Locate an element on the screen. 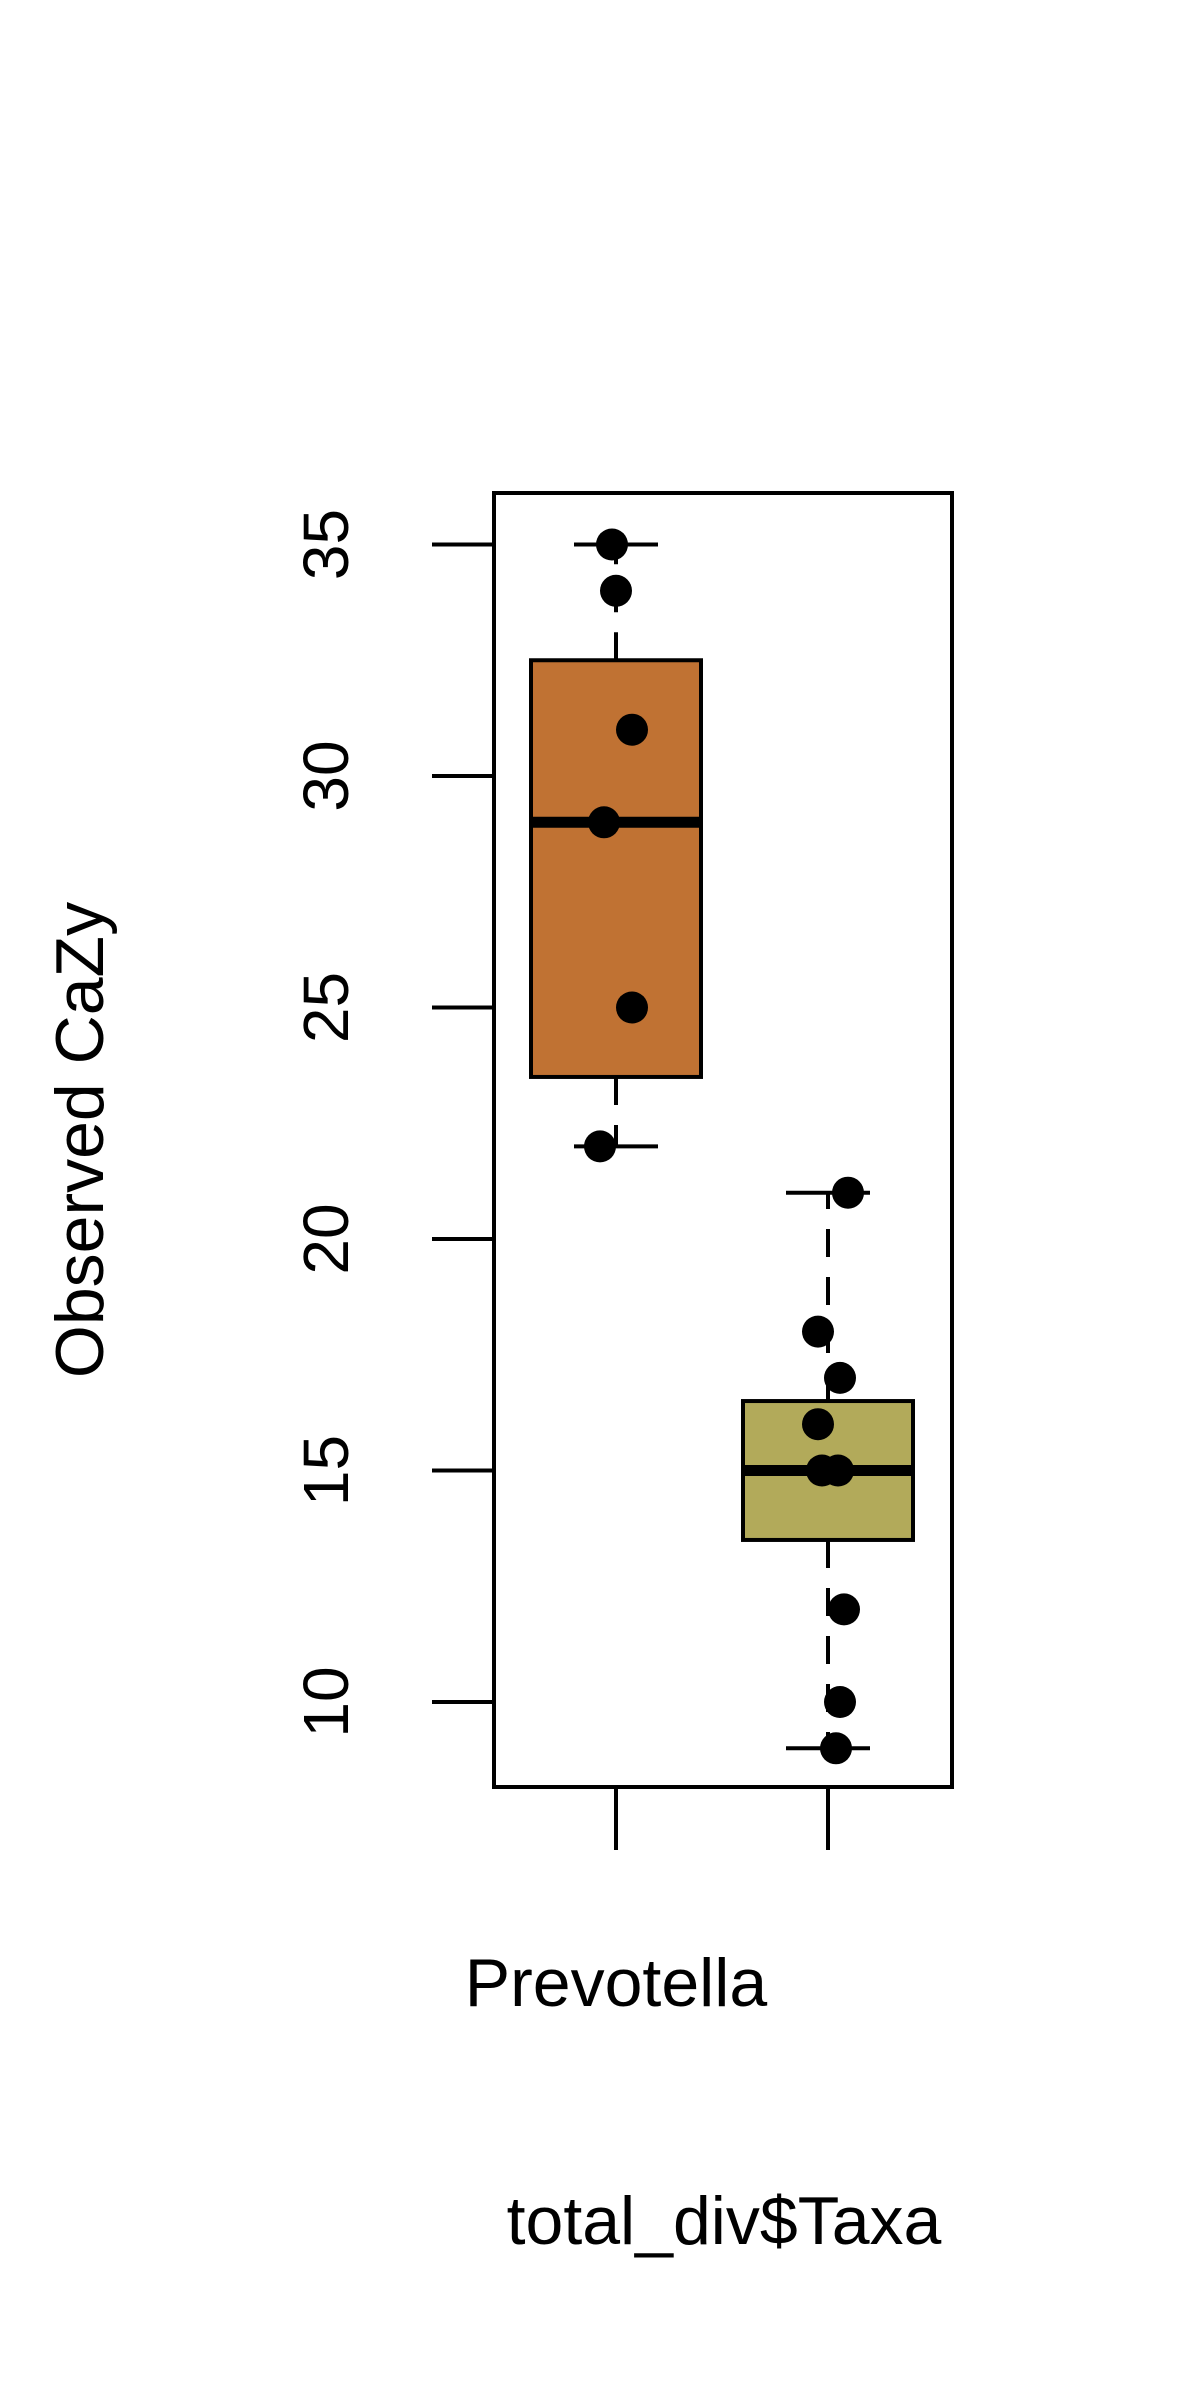  x-axis-label: total_div$Taxa is located at coordinates (724, 2221).